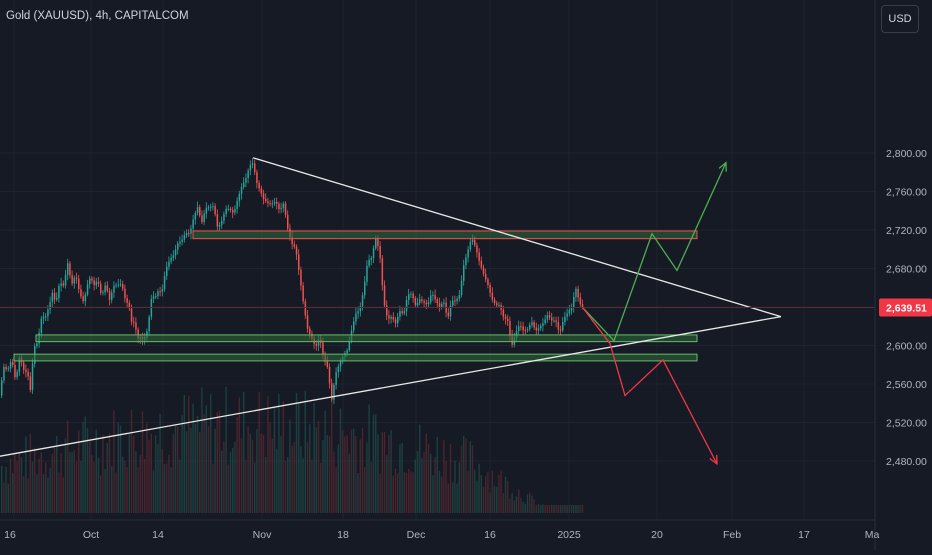 The height and width of the screenshot is (555, 932). Describe the element at coordinates (900, 19) in the screenshot. I see `currency-button: USD` at that location.